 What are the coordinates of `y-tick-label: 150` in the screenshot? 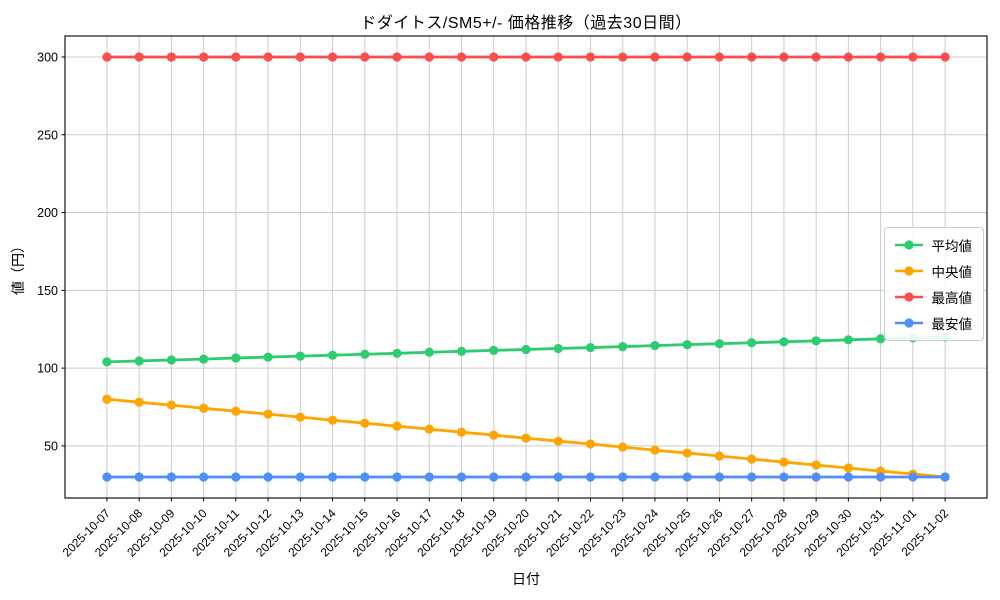 It's located at (47, 291).